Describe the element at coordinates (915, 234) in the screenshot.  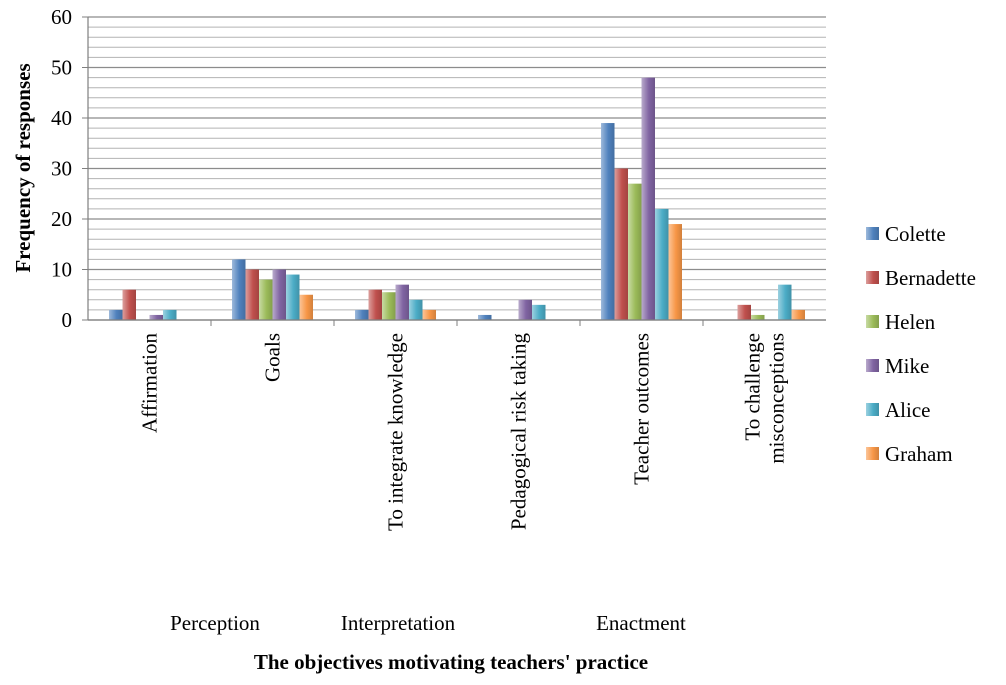
I see `legend-label: Colette` at that location.